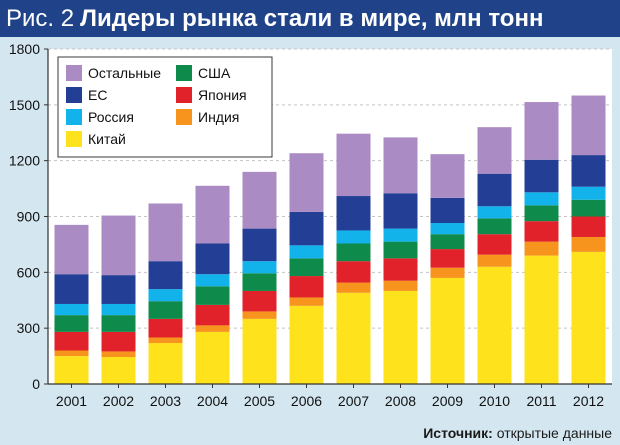 Image resolution: width=620 pixels, height=445 pixels. I want to click on x-tick-label: 2010, so click(494, 401).